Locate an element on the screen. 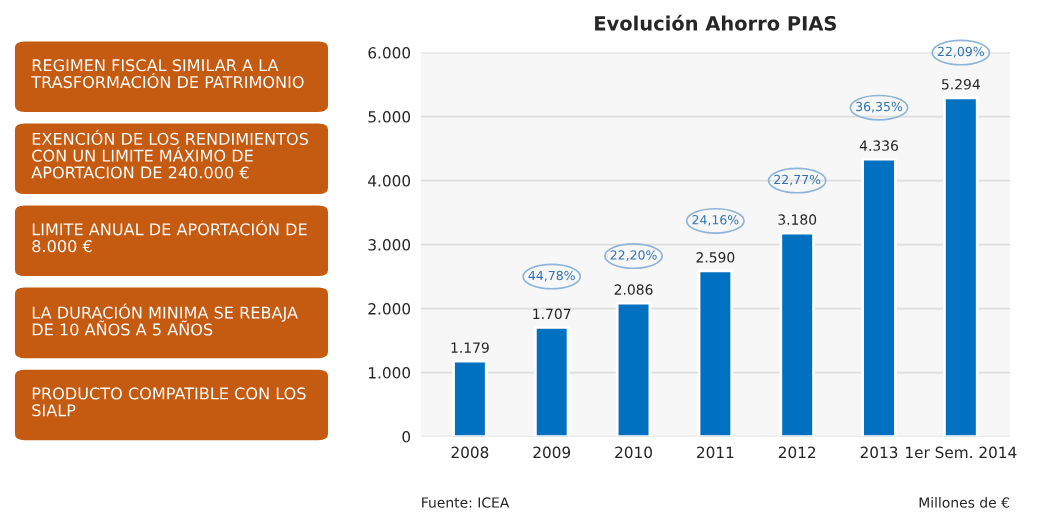 Image resolution: width=1052 pixels, height=526 pixels. text: LA DURACIÓN MINIMA SE REBAJA DE 10 AÑOS A 5 AÑOS is located at coordinates (165, 319).